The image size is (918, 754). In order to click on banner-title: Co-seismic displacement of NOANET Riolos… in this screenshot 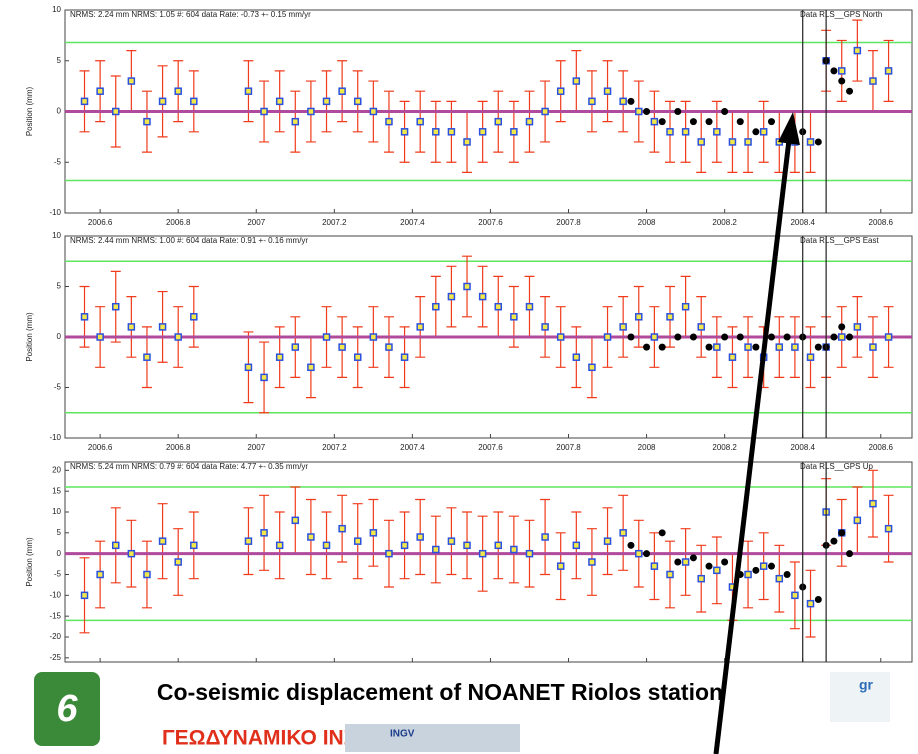, I will do `click(440, 692)`.